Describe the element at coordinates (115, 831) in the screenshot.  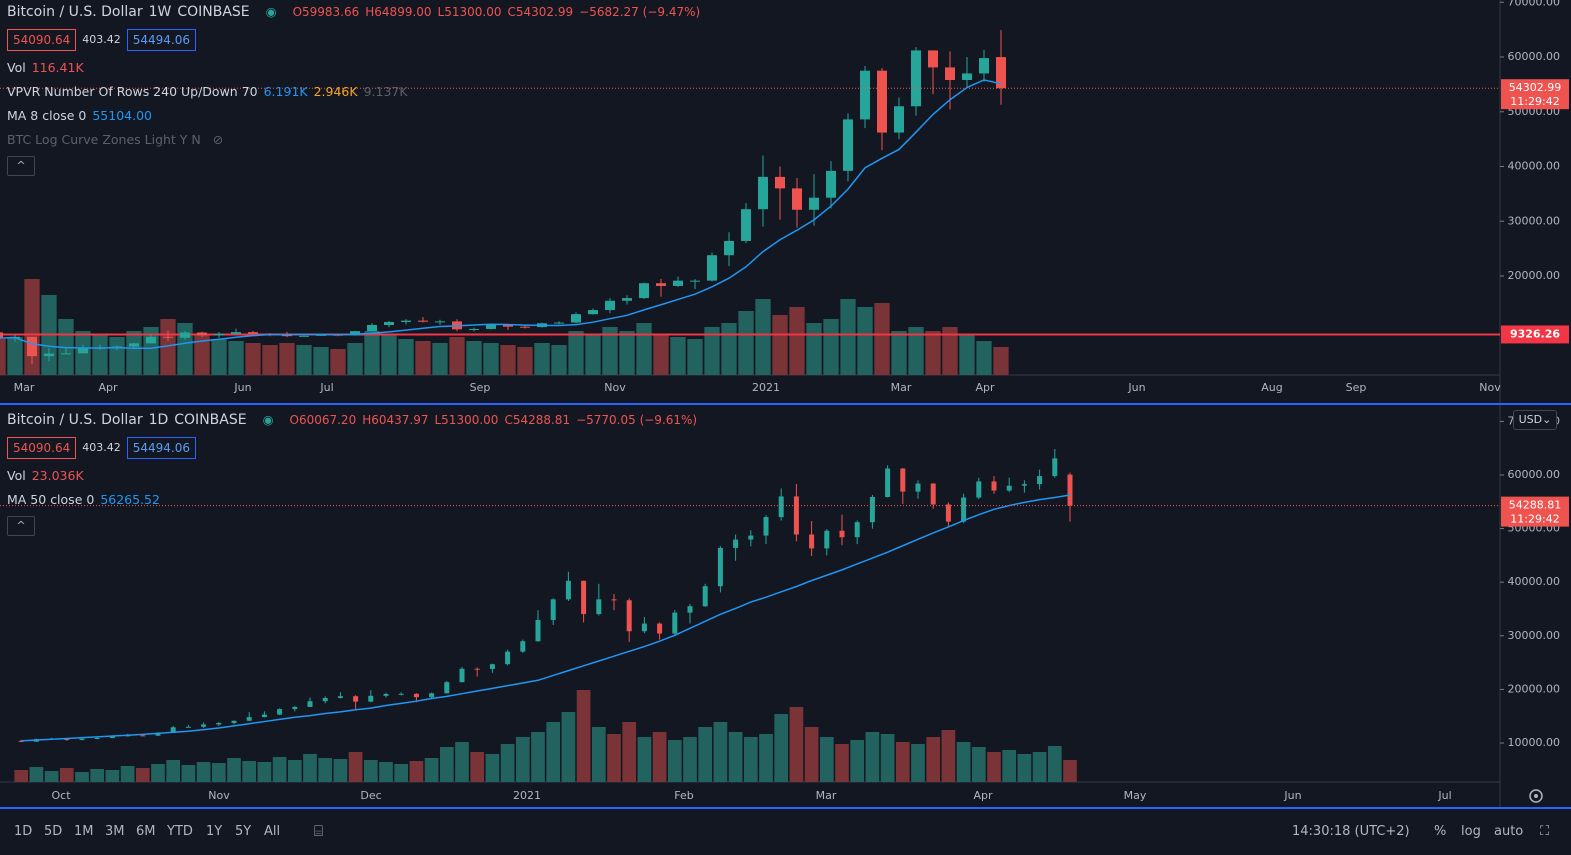
I see `range-button: 3M` at that location.